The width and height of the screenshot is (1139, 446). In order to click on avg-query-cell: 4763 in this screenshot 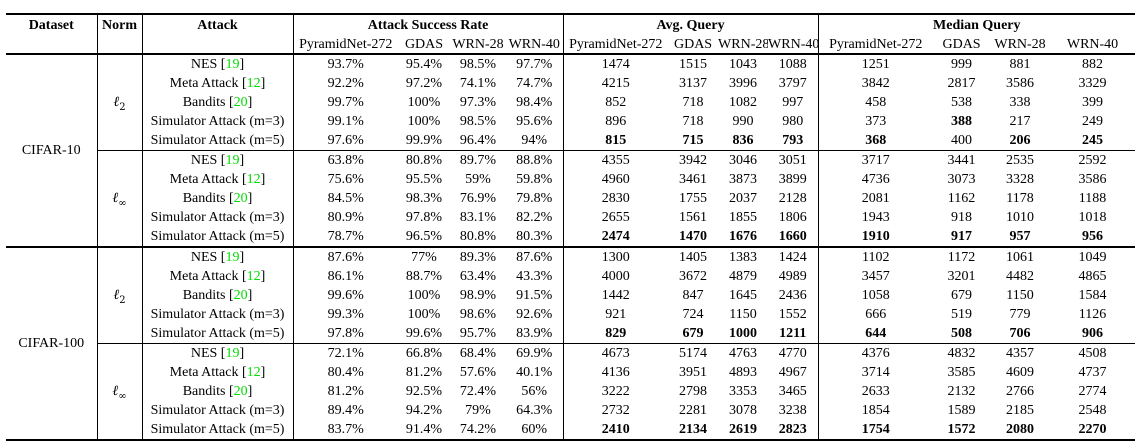, I will do `click(743, 353)`.